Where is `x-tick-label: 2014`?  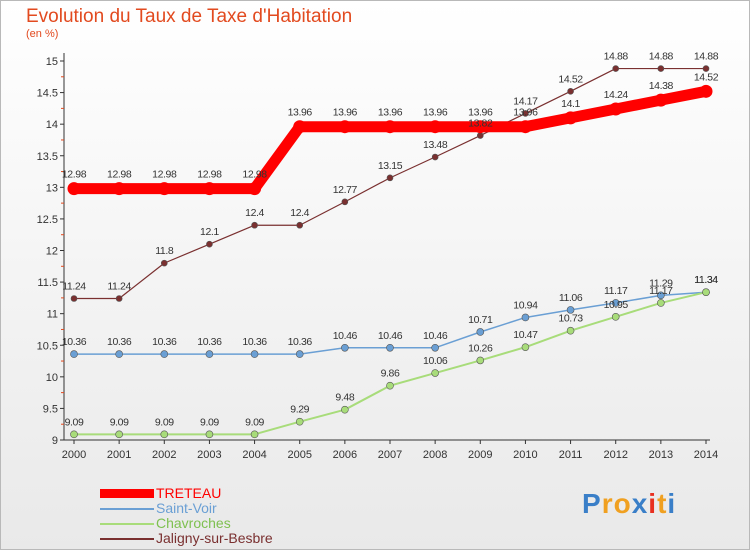 x-tick-label: 2014 is located at coordinates (706, 455).